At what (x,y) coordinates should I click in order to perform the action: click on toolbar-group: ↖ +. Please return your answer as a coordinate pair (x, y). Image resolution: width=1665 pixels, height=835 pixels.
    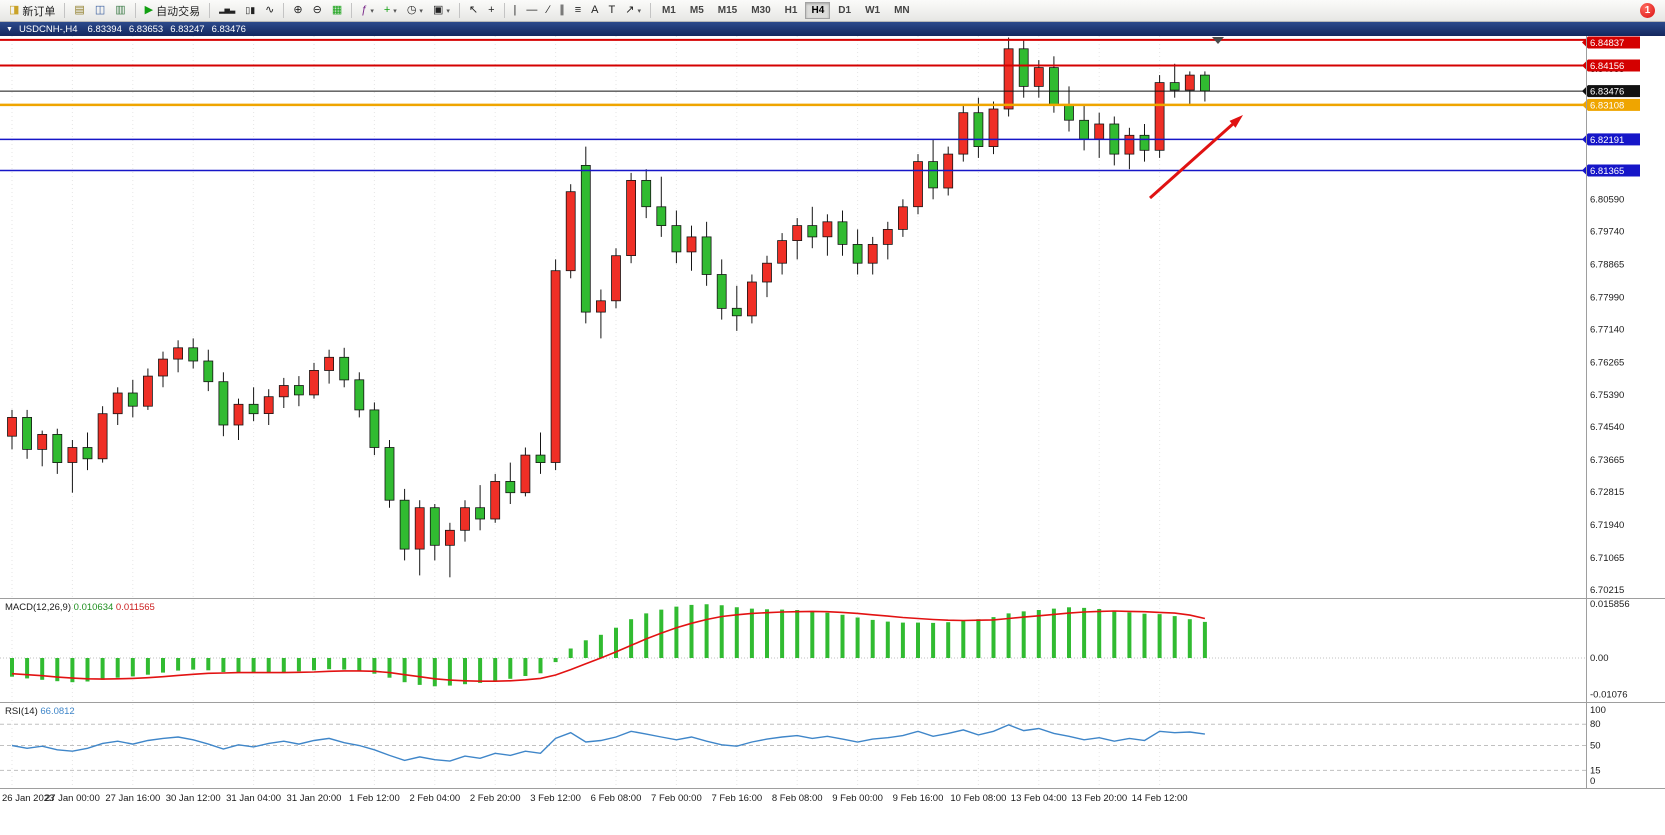
    Looking at the image, I should click on (482, 10).